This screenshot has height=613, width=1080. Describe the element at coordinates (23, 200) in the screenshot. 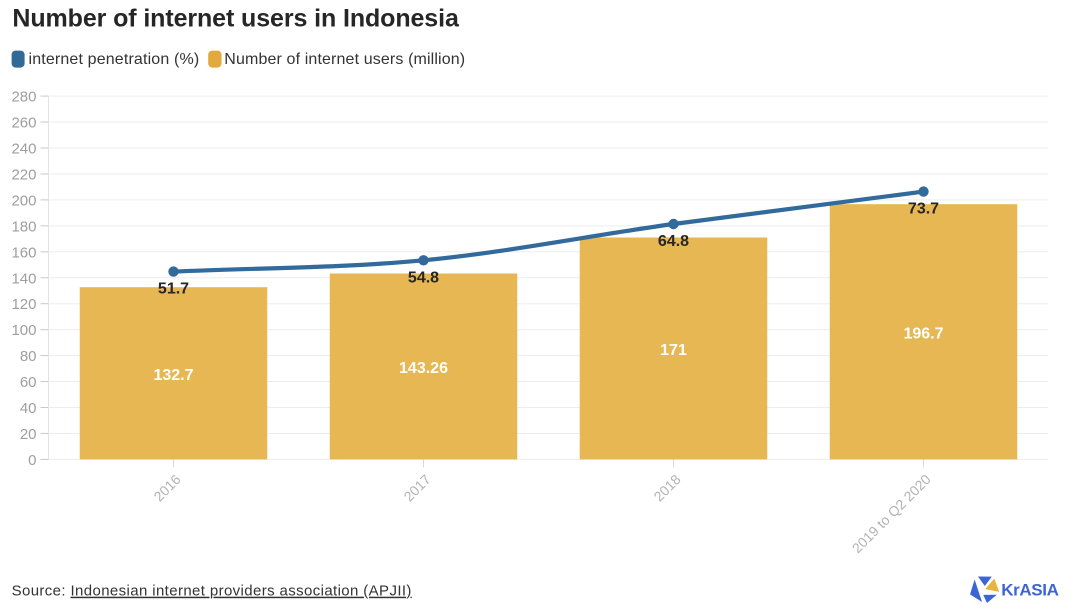

I see `svg-text: 200` at that location.